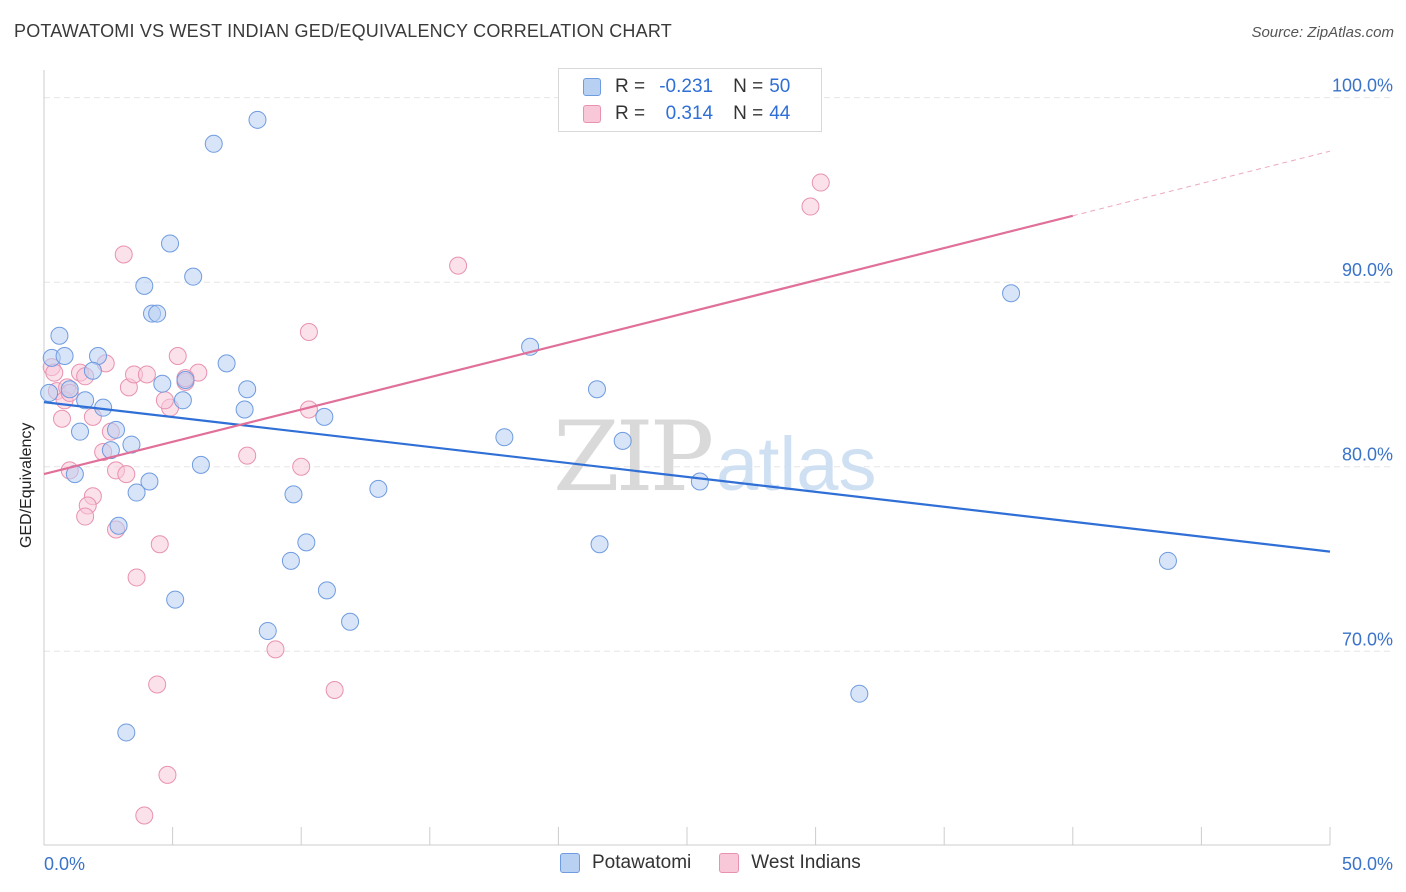  What do you see at coordinates (642, 862) in the screenshot?
I see `potawatomi-legend-label: Potawatomi` at bounding box center [642, 862].